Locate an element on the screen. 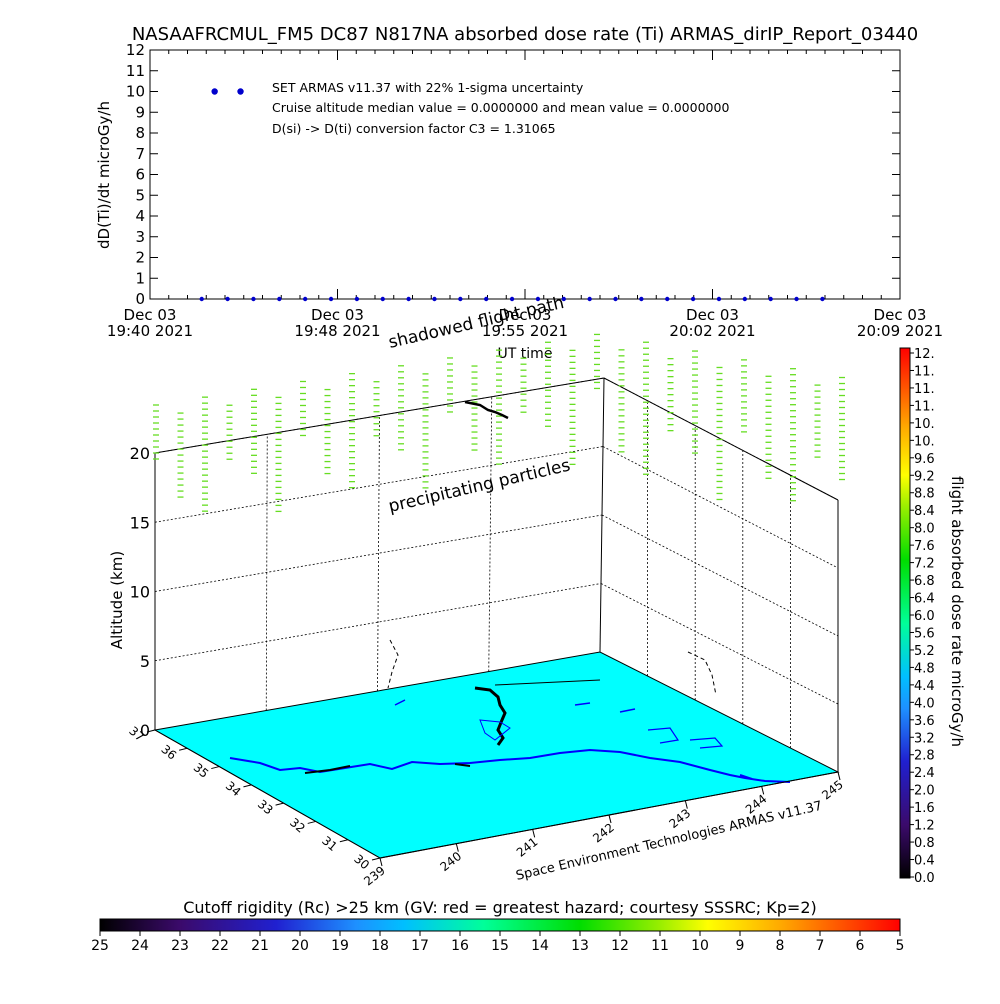 The width and height of the screenshot is (1000, 1004). longitude-tick-label: 240 is located at coordinates (451, 861).